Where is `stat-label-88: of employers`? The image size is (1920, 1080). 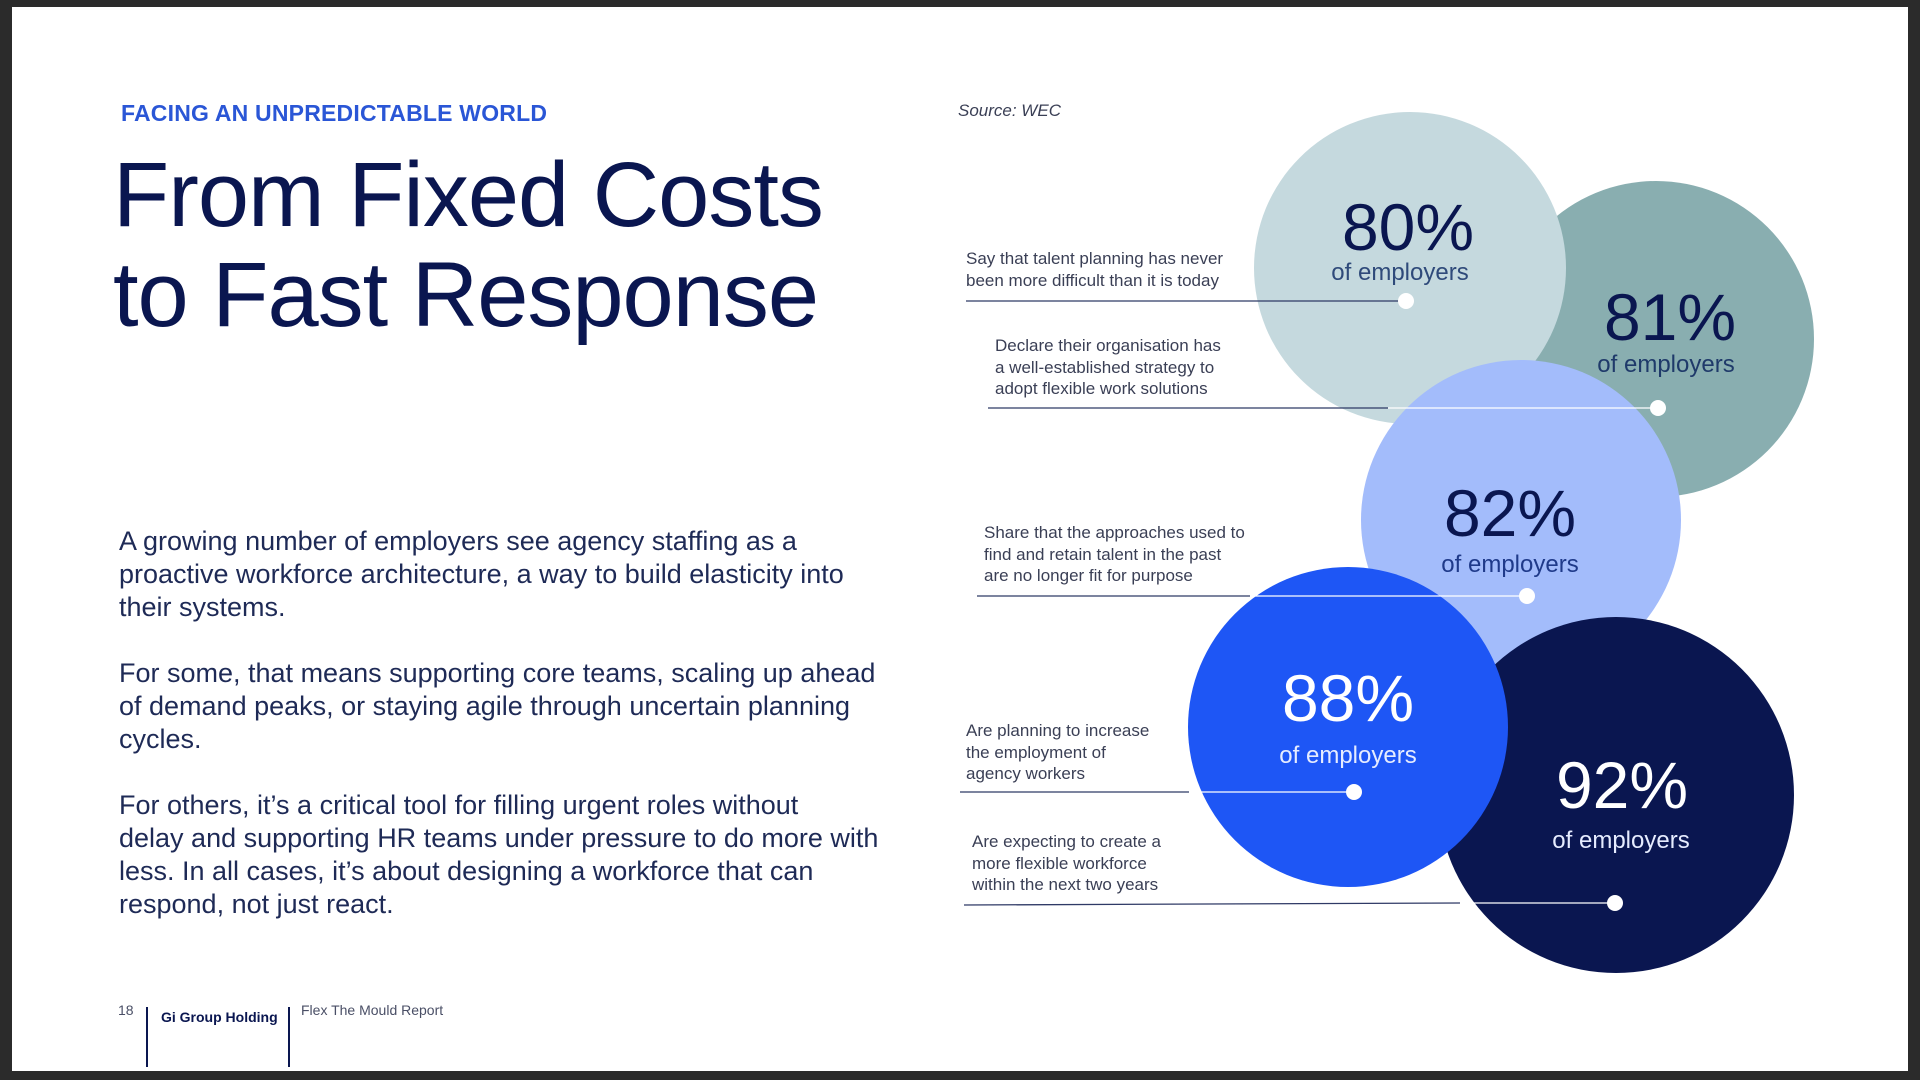 stat-label-88: of employers is located at coordinates (1347, 755).